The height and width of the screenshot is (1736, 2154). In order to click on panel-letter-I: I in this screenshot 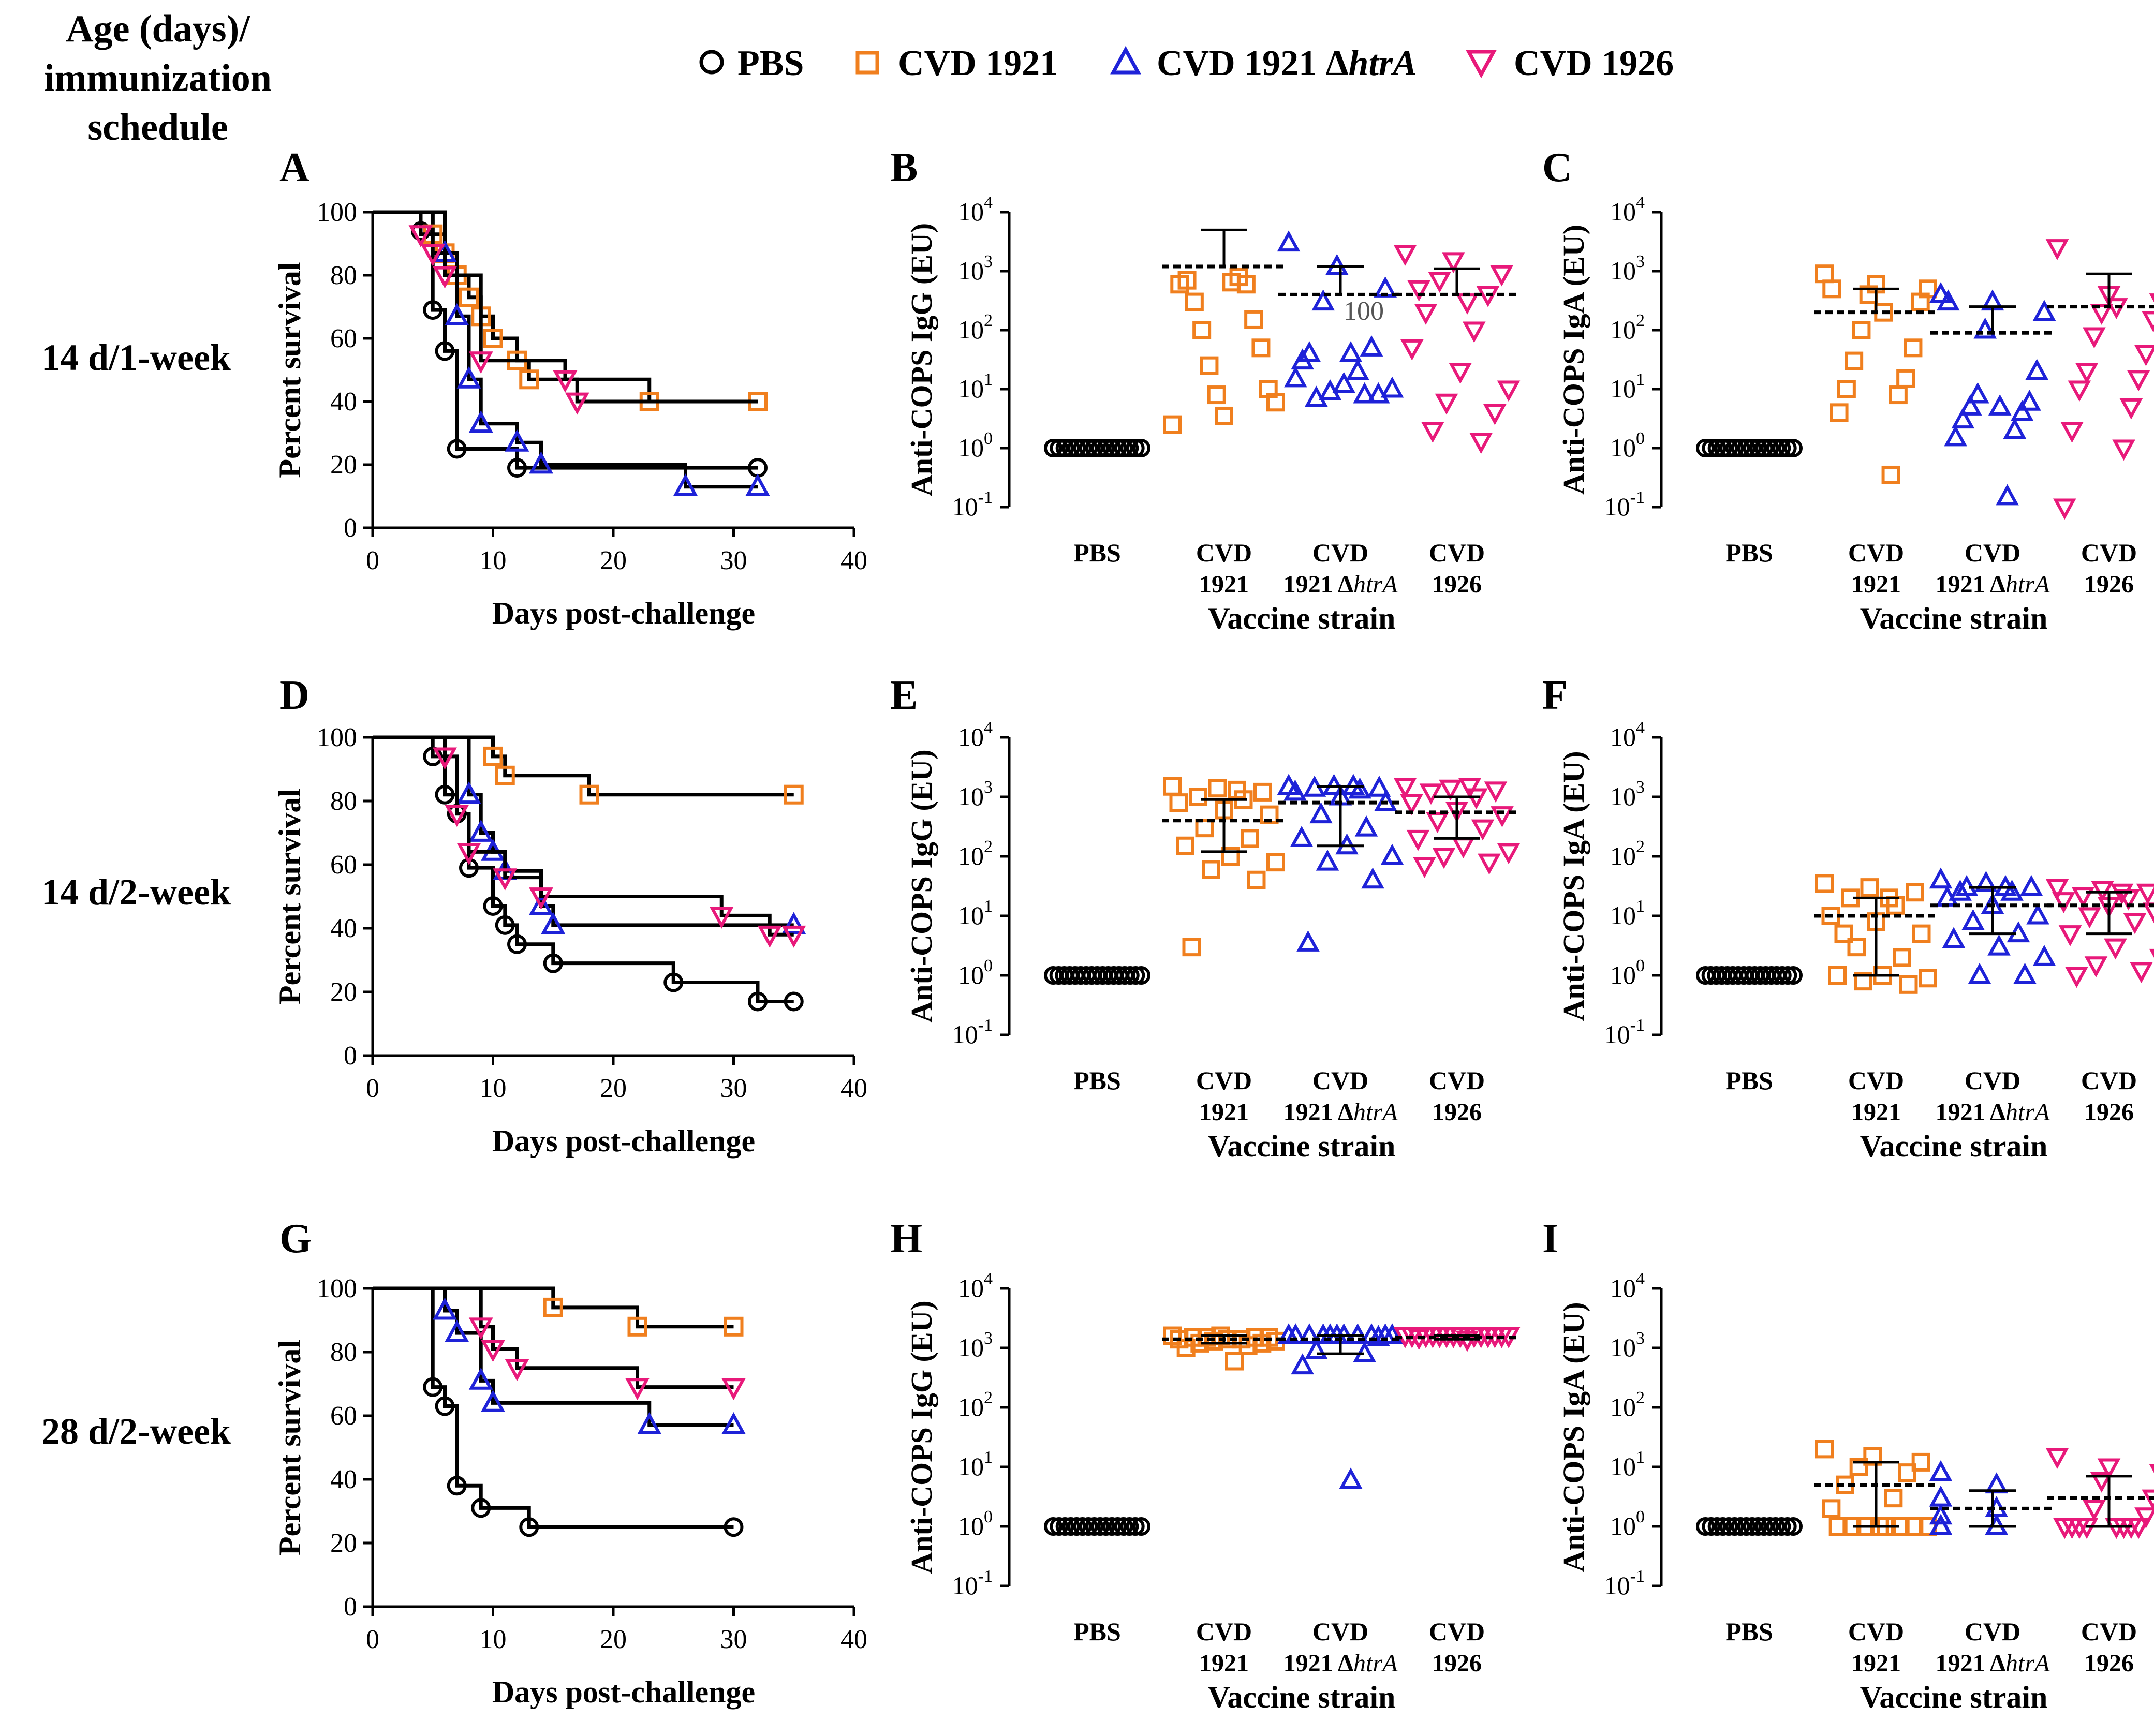, I will do `click(1550, 1239)`.